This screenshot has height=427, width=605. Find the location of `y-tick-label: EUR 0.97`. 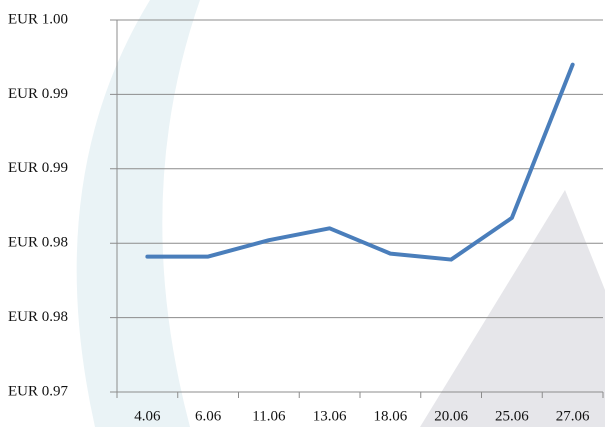

y-tick-label: EUR 0.97 is located at coordinates (38, 391).